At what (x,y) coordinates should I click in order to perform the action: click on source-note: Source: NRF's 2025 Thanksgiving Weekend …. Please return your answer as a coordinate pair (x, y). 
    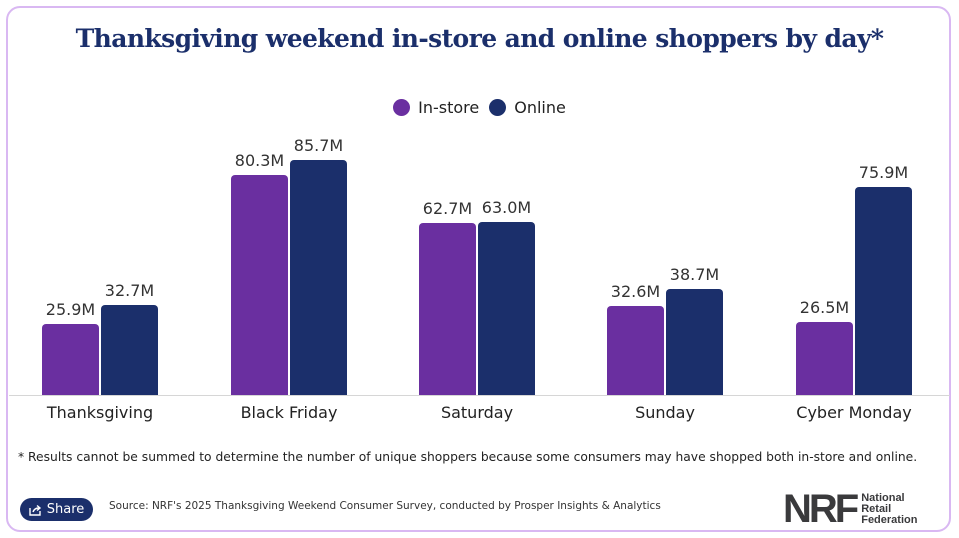
    Looking at the image, I should click on (385, 506).